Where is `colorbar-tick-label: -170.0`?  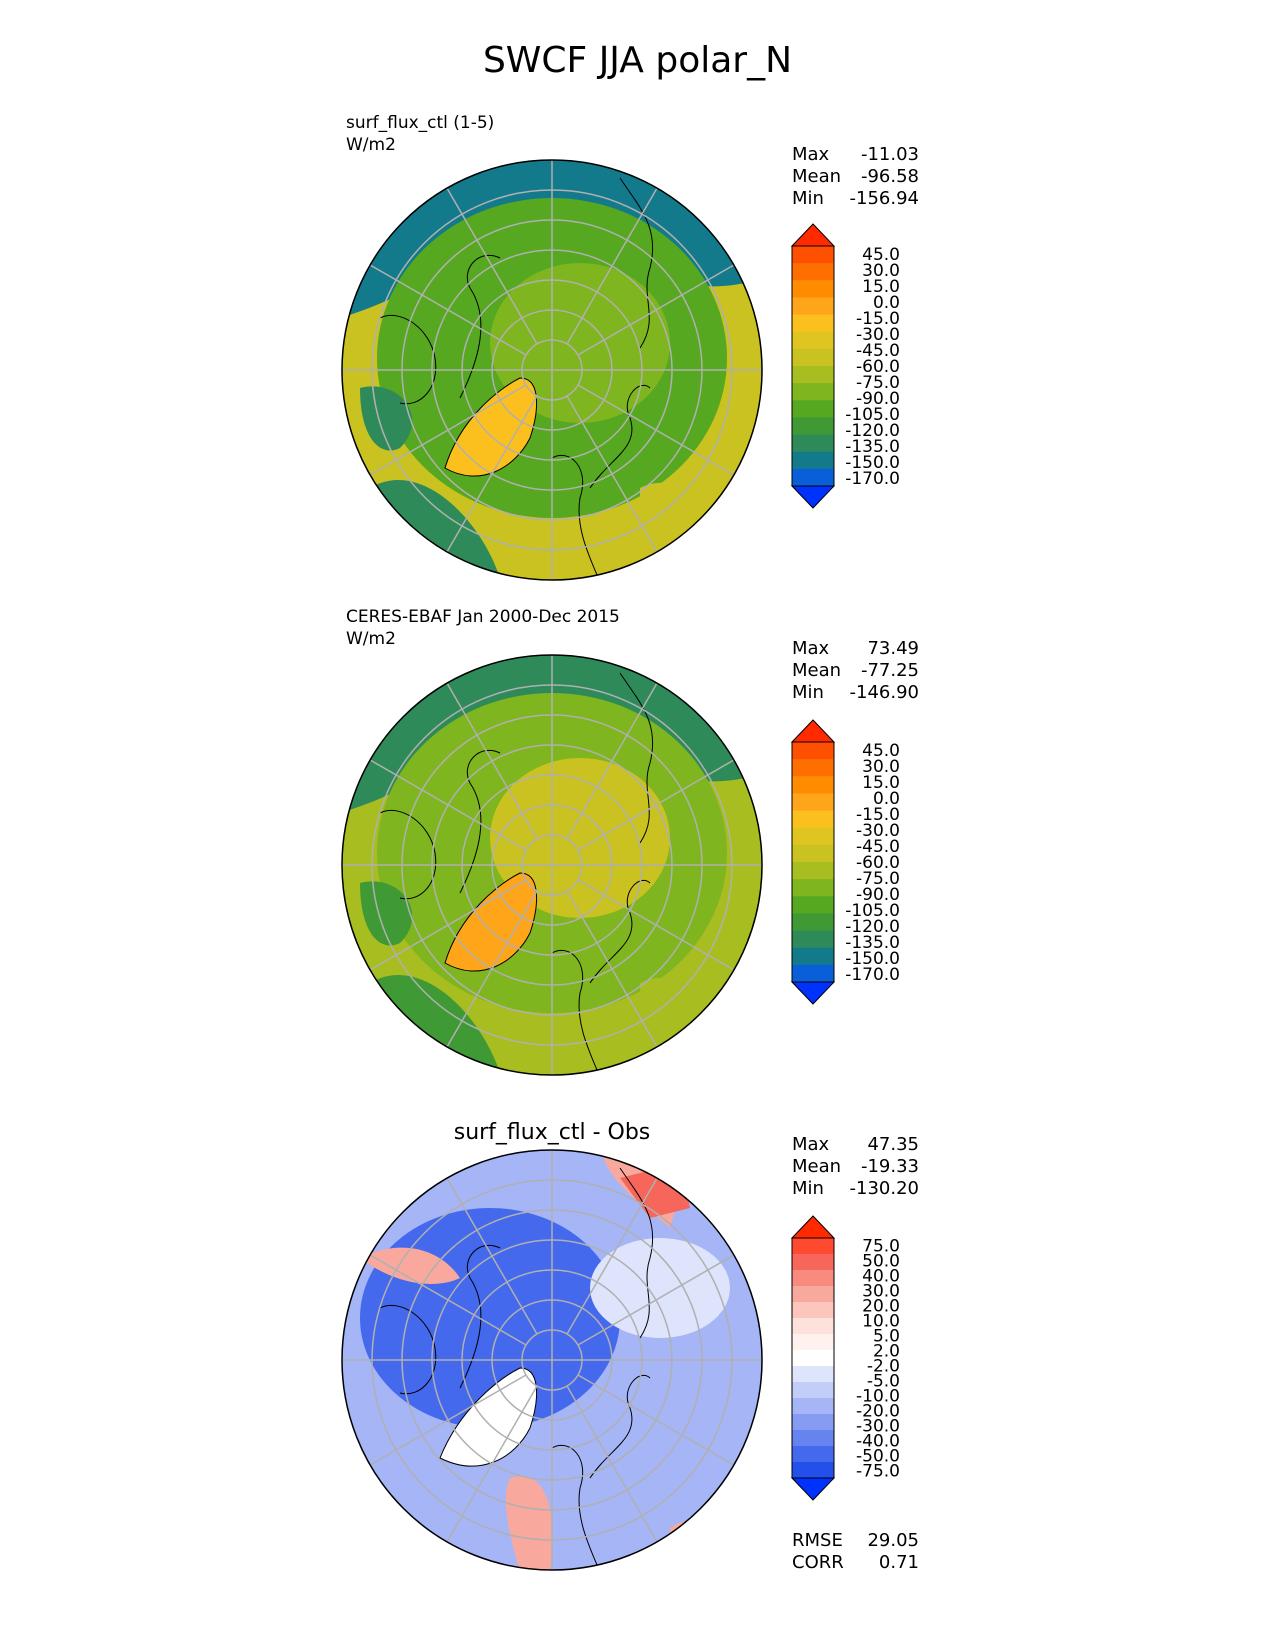
colorbar-tick-label: -170.0 is located at coordinates (872, 975).